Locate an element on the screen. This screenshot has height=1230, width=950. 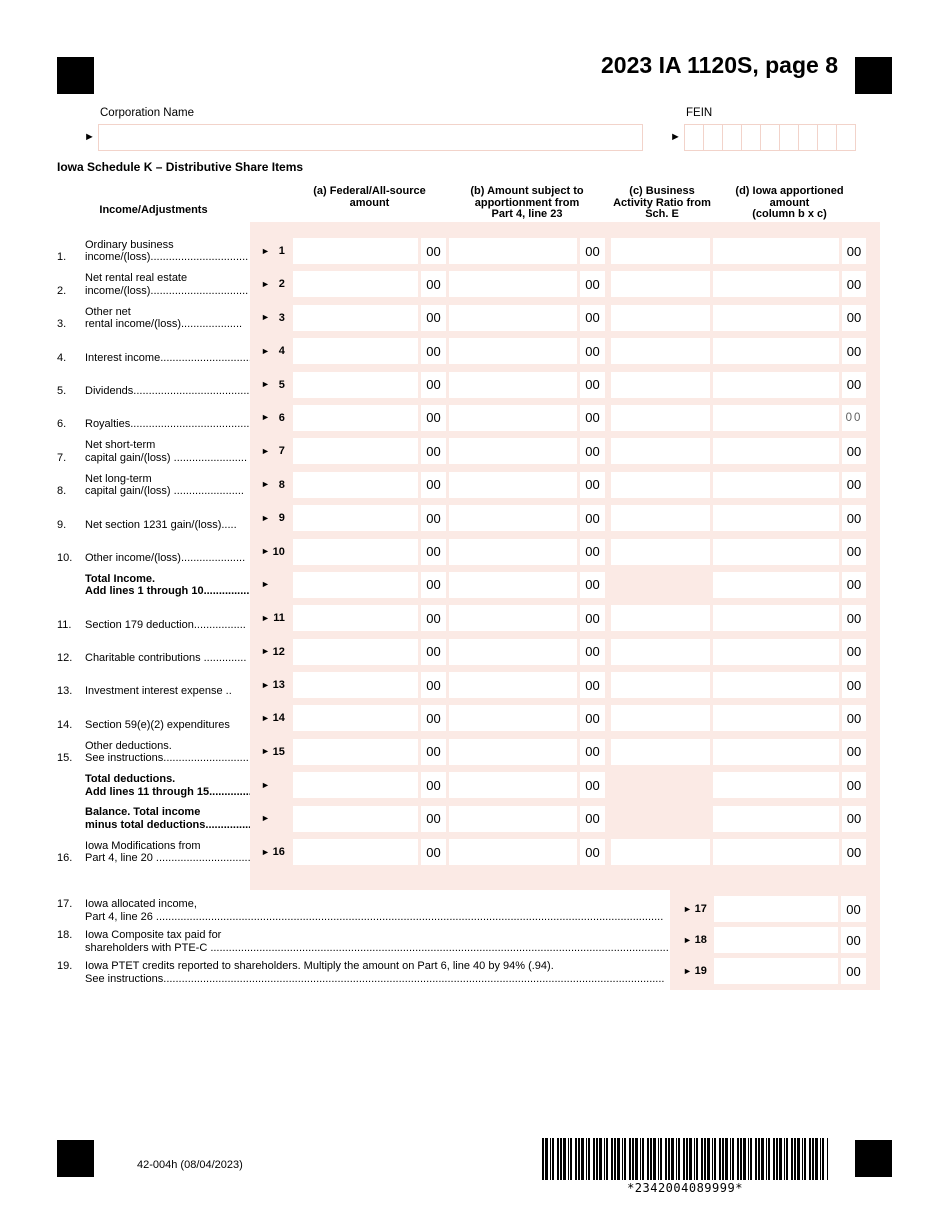
marker-number: 12 is located at coordinates (278, 651).